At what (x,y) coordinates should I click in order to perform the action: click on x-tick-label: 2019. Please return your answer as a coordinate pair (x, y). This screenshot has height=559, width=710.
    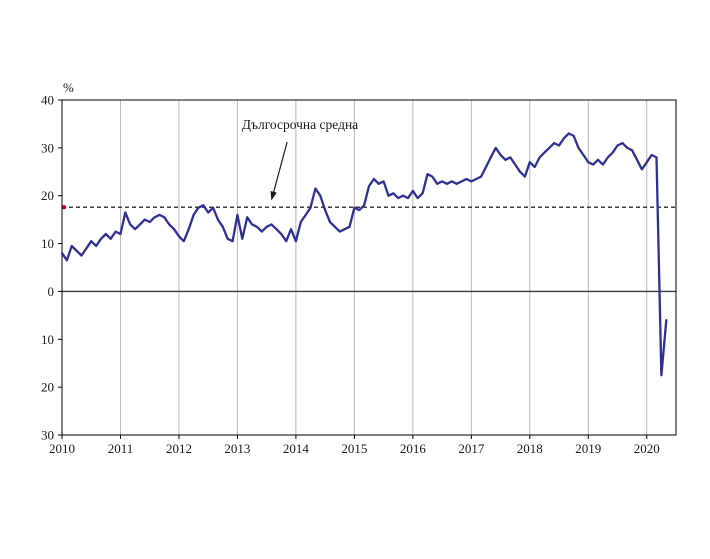
    Looking at the image, I should click on (588, 448).